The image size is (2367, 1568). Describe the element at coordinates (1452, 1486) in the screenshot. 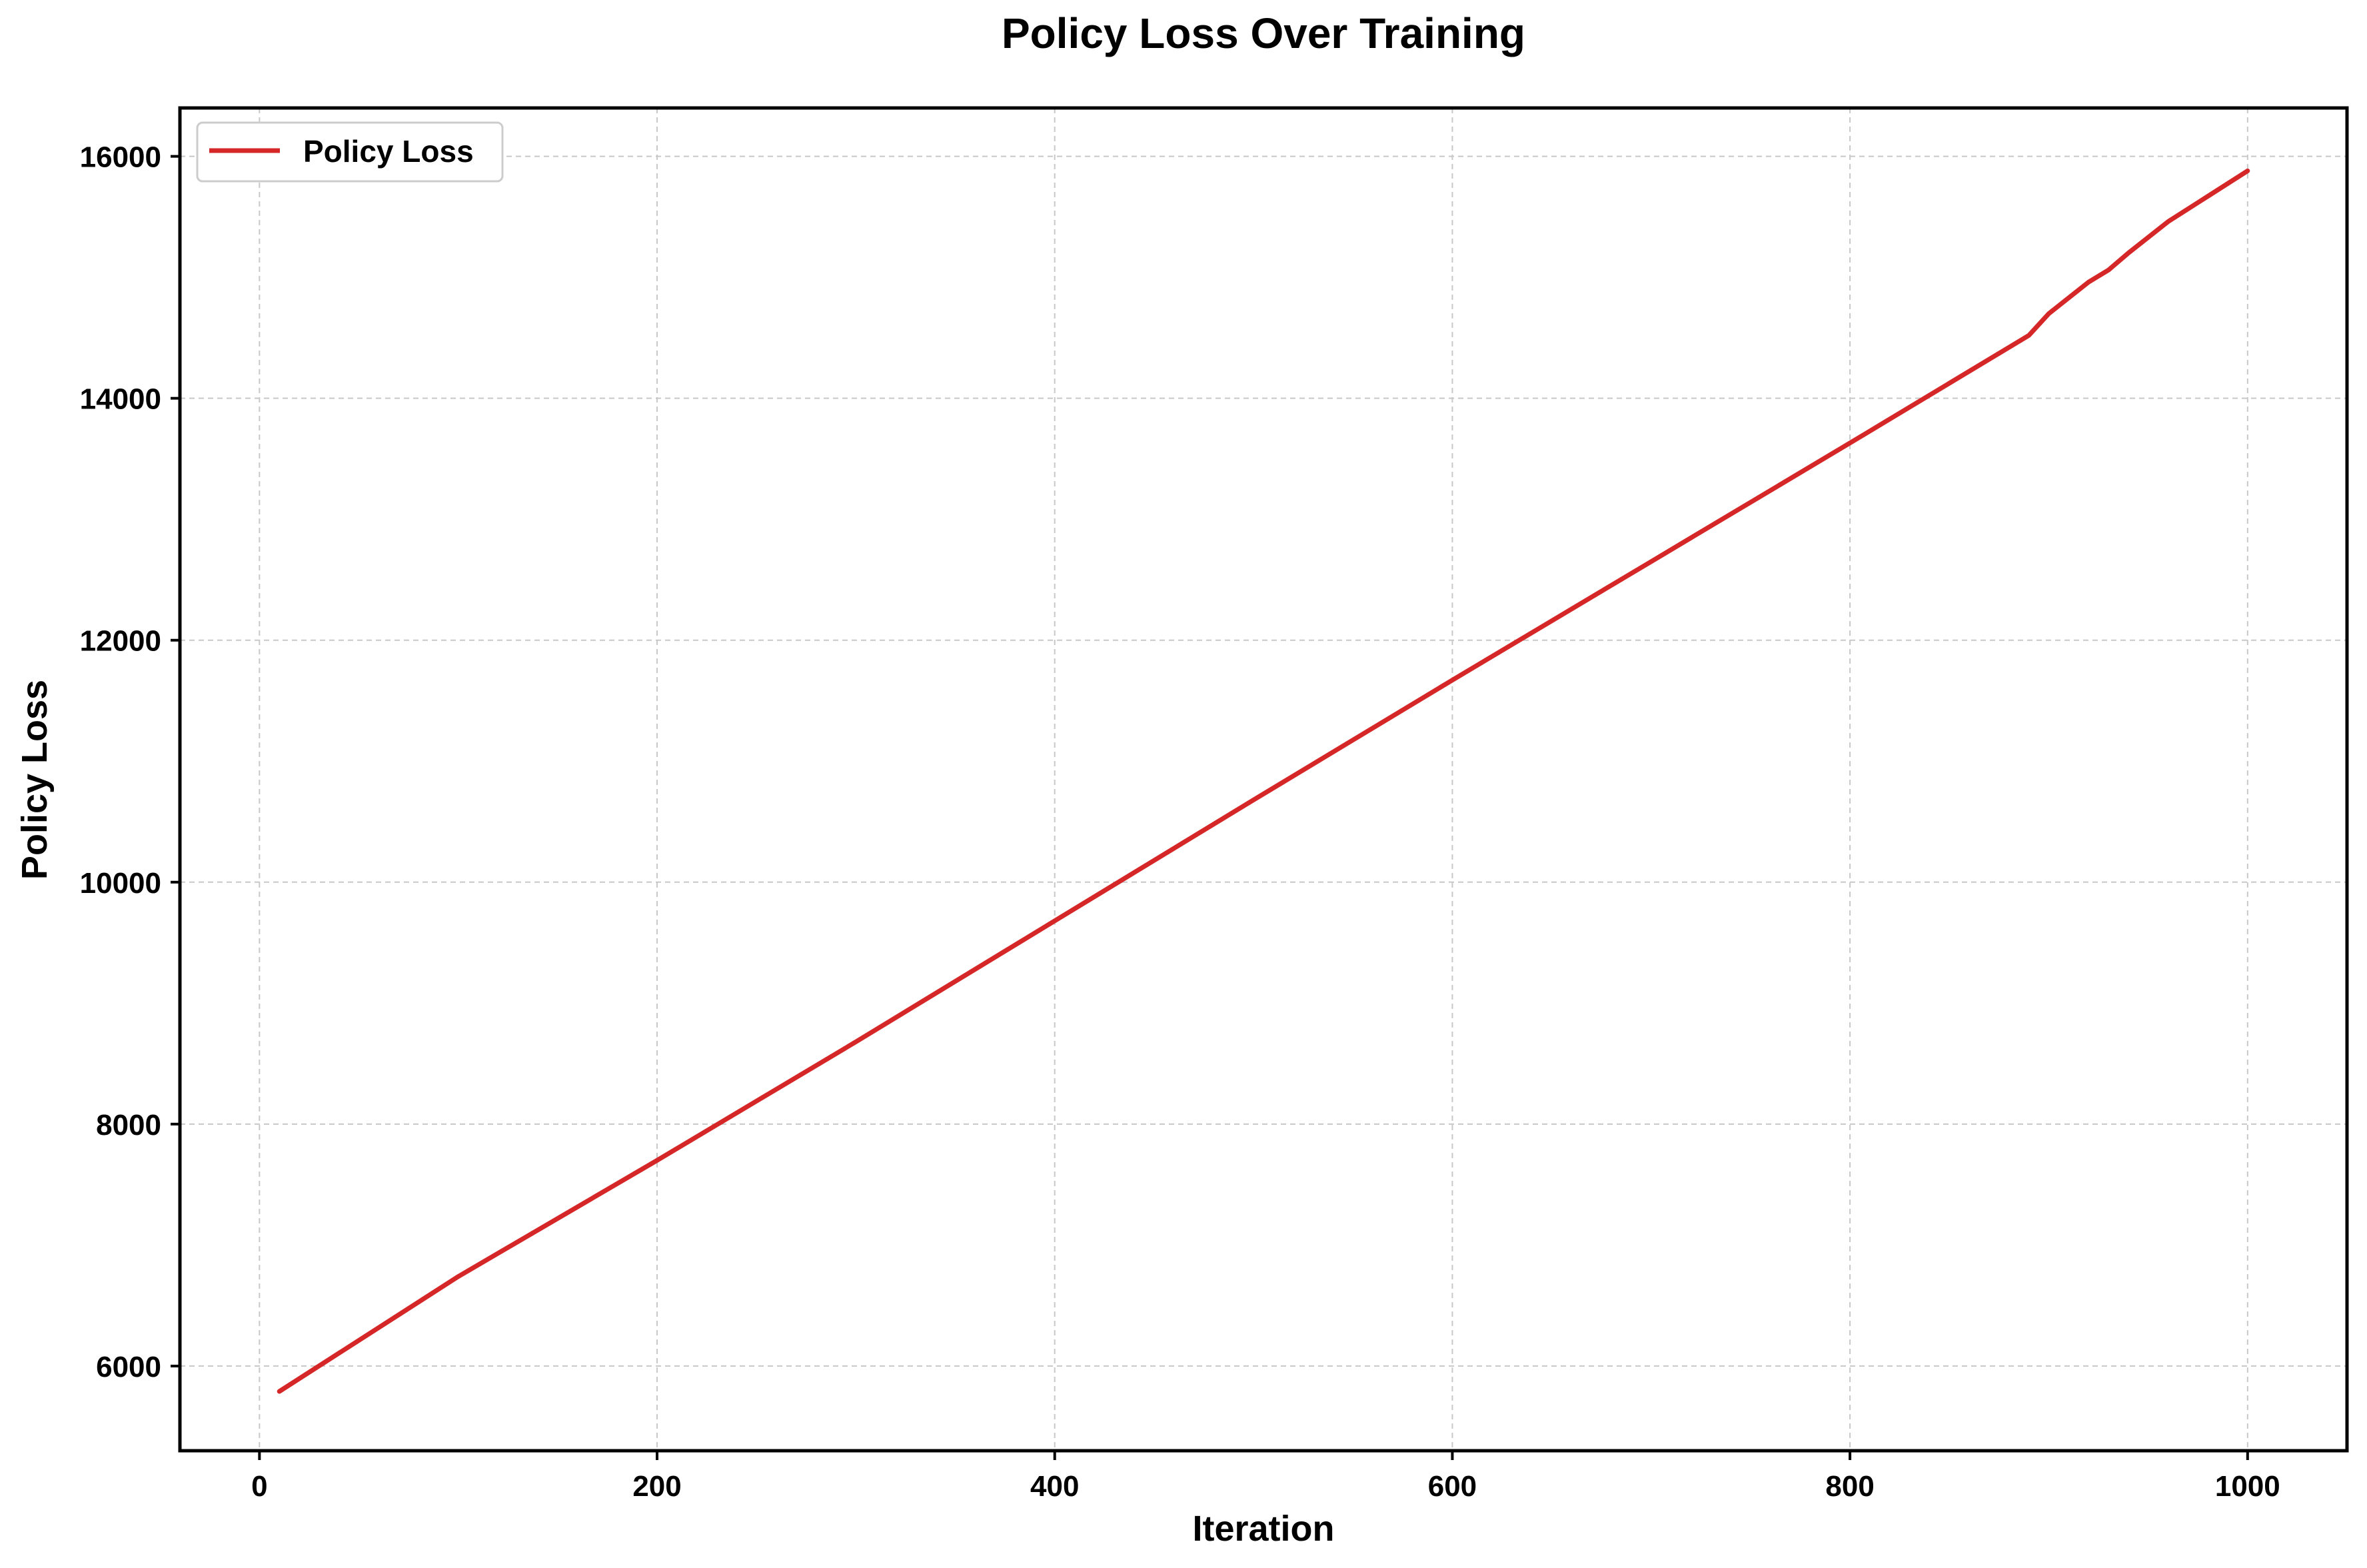

I see `x-tick-label: 600` at that location.